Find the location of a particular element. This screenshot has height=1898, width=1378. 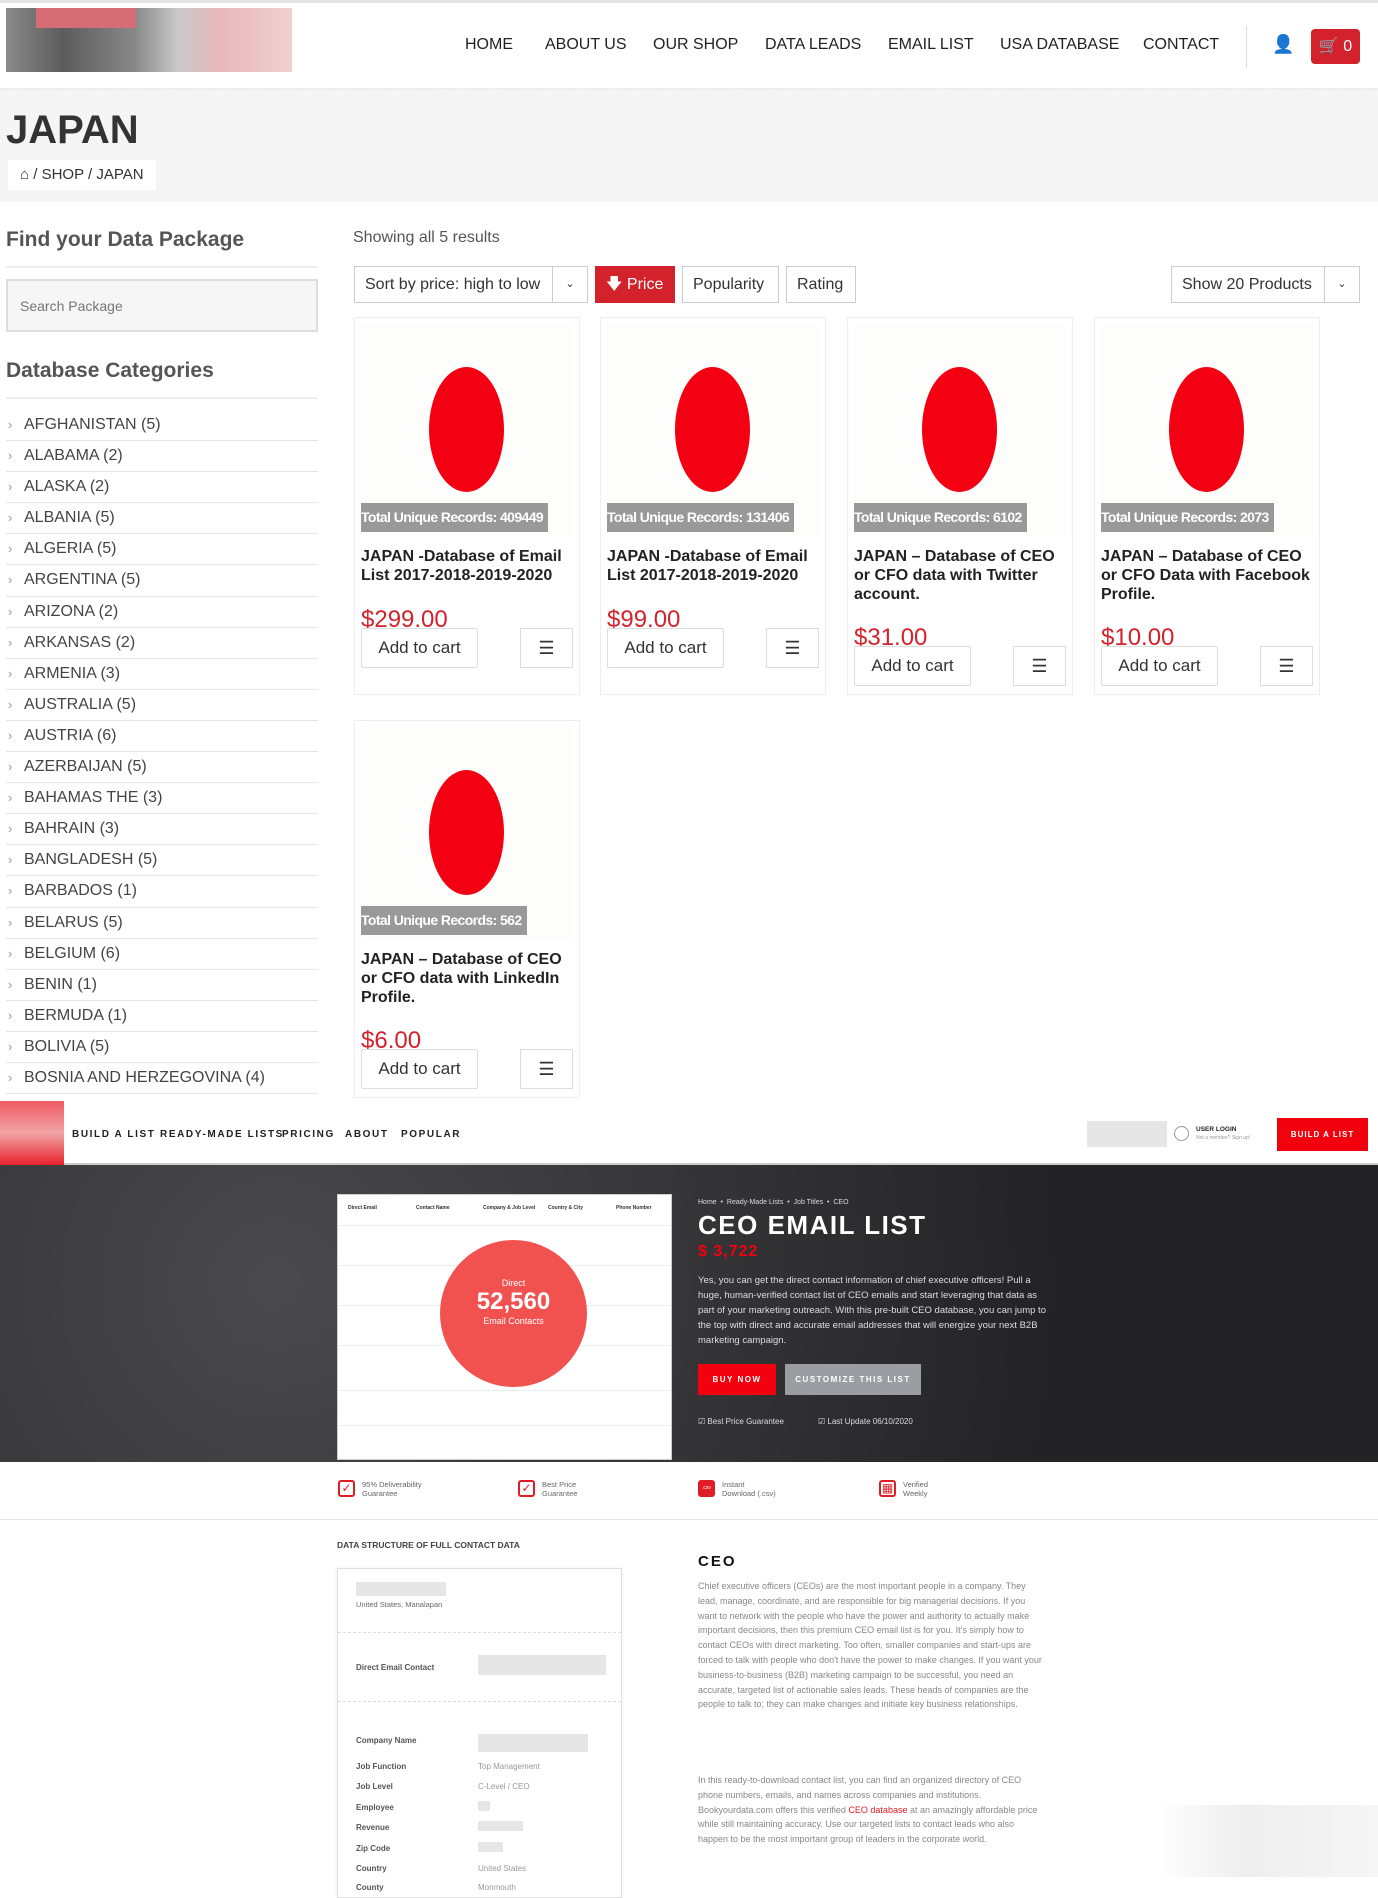

search-package-input is located at coordinates (162, 305).